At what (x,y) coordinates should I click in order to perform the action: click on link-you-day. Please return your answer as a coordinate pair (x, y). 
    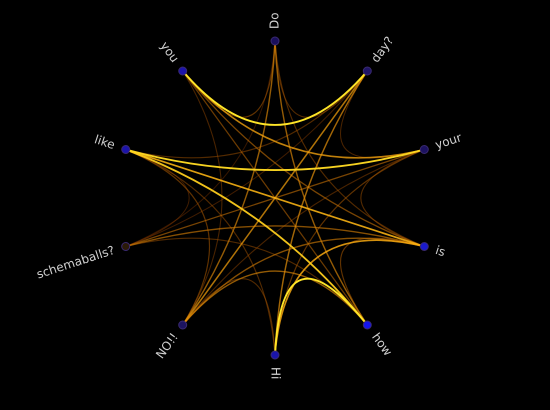
    Looking at the image, I should click on (275, 98).